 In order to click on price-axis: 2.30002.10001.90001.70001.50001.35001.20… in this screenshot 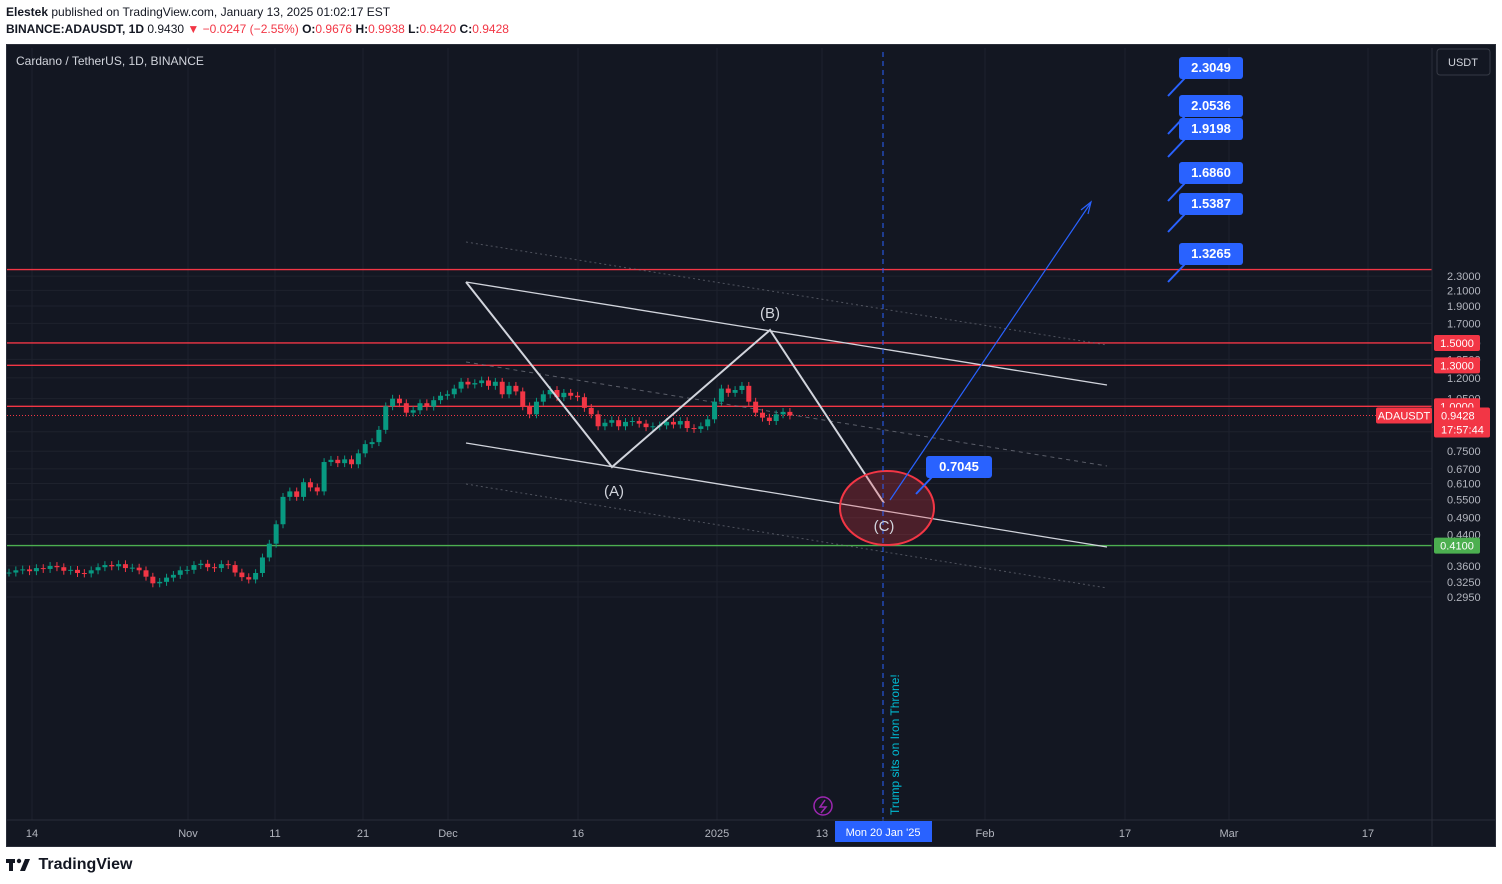, I will do `click(1456, 447)`.